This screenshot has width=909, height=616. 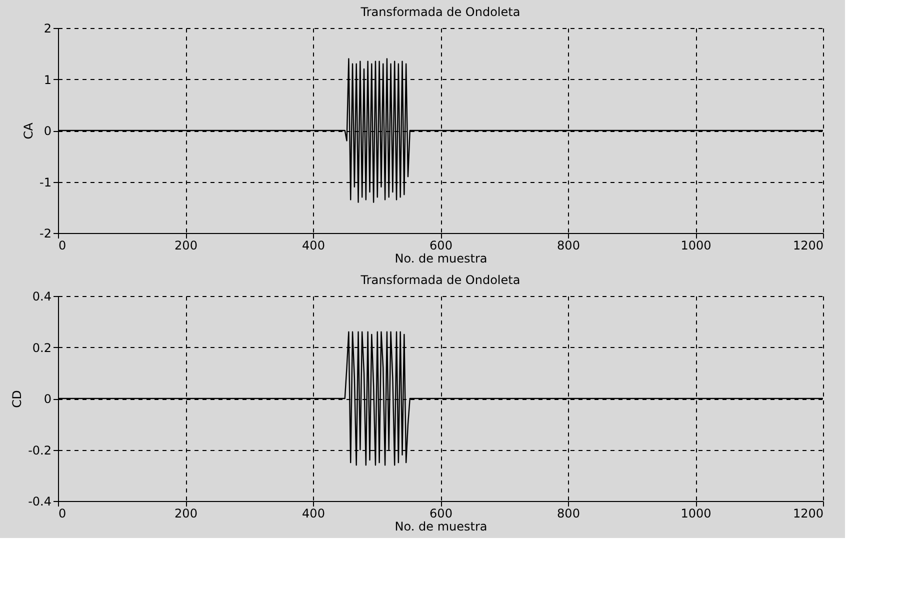 What do you see at coordinates (40, 501) in the screenshot?
I see `y-tick-label: -0.4` at bounding box center [40, 501].